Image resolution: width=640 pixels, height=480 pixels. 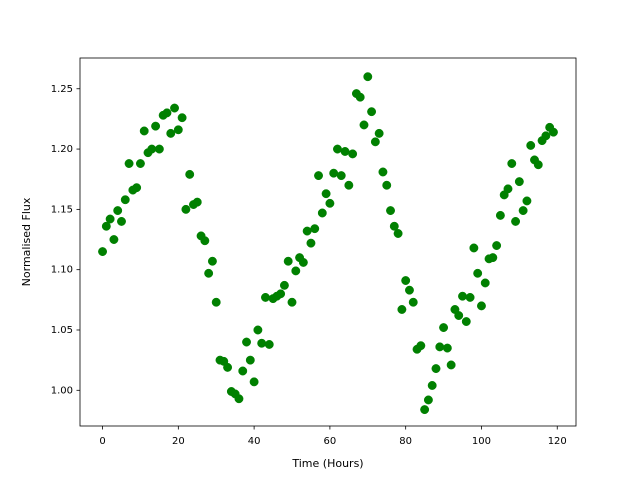 What do you see at coordinates (62, 149) in the screenshot?
I see `y-tick-label: 1.20` at bounding box center [62, 149].